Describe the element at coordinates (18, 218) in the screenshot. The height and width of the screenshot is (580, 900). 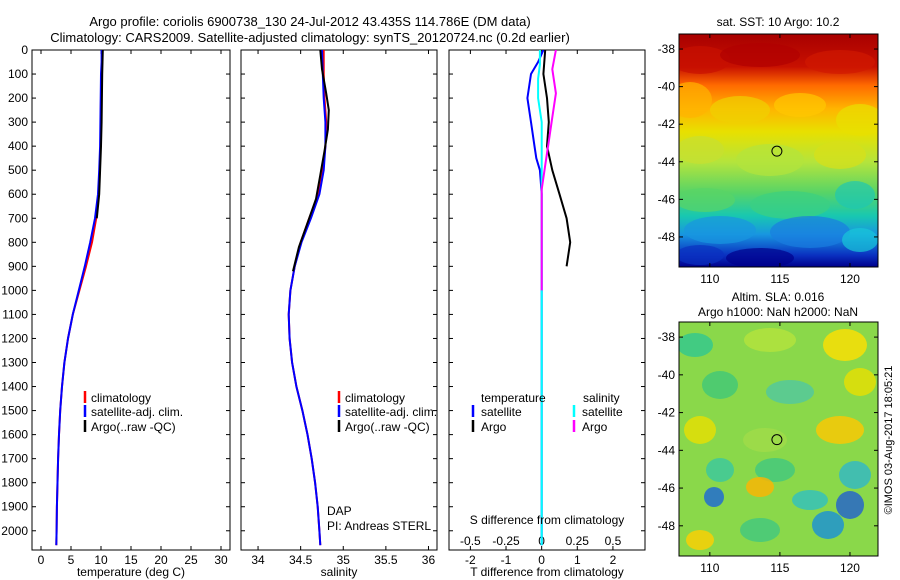
I see `y-tick-label: 700` at that location.